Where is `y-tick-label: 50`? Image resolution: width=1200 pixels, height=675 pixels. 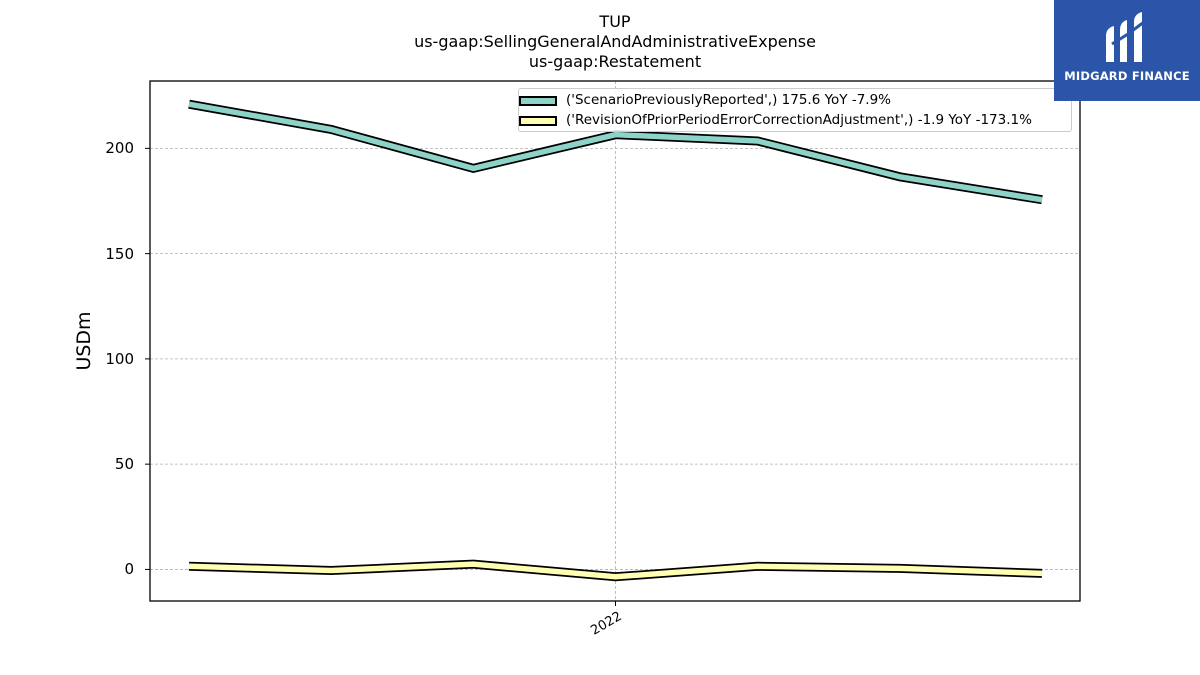 y-tick-label: 50 is located at coordinates (124, 464).